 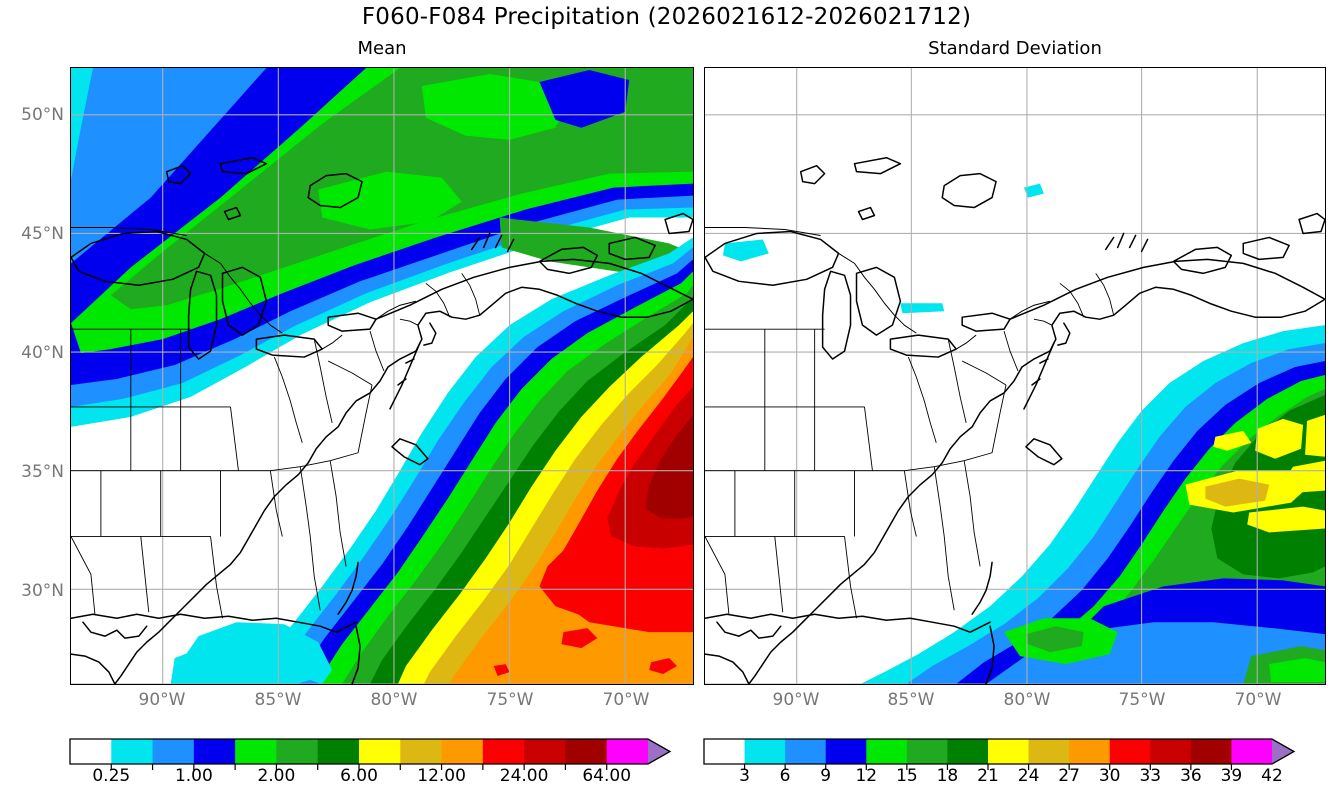 What do you see at coordinates (1142, 700) in the screenshot?
I see `xtick-sd-75w: 75°W` at bounding box center [1142, 700].